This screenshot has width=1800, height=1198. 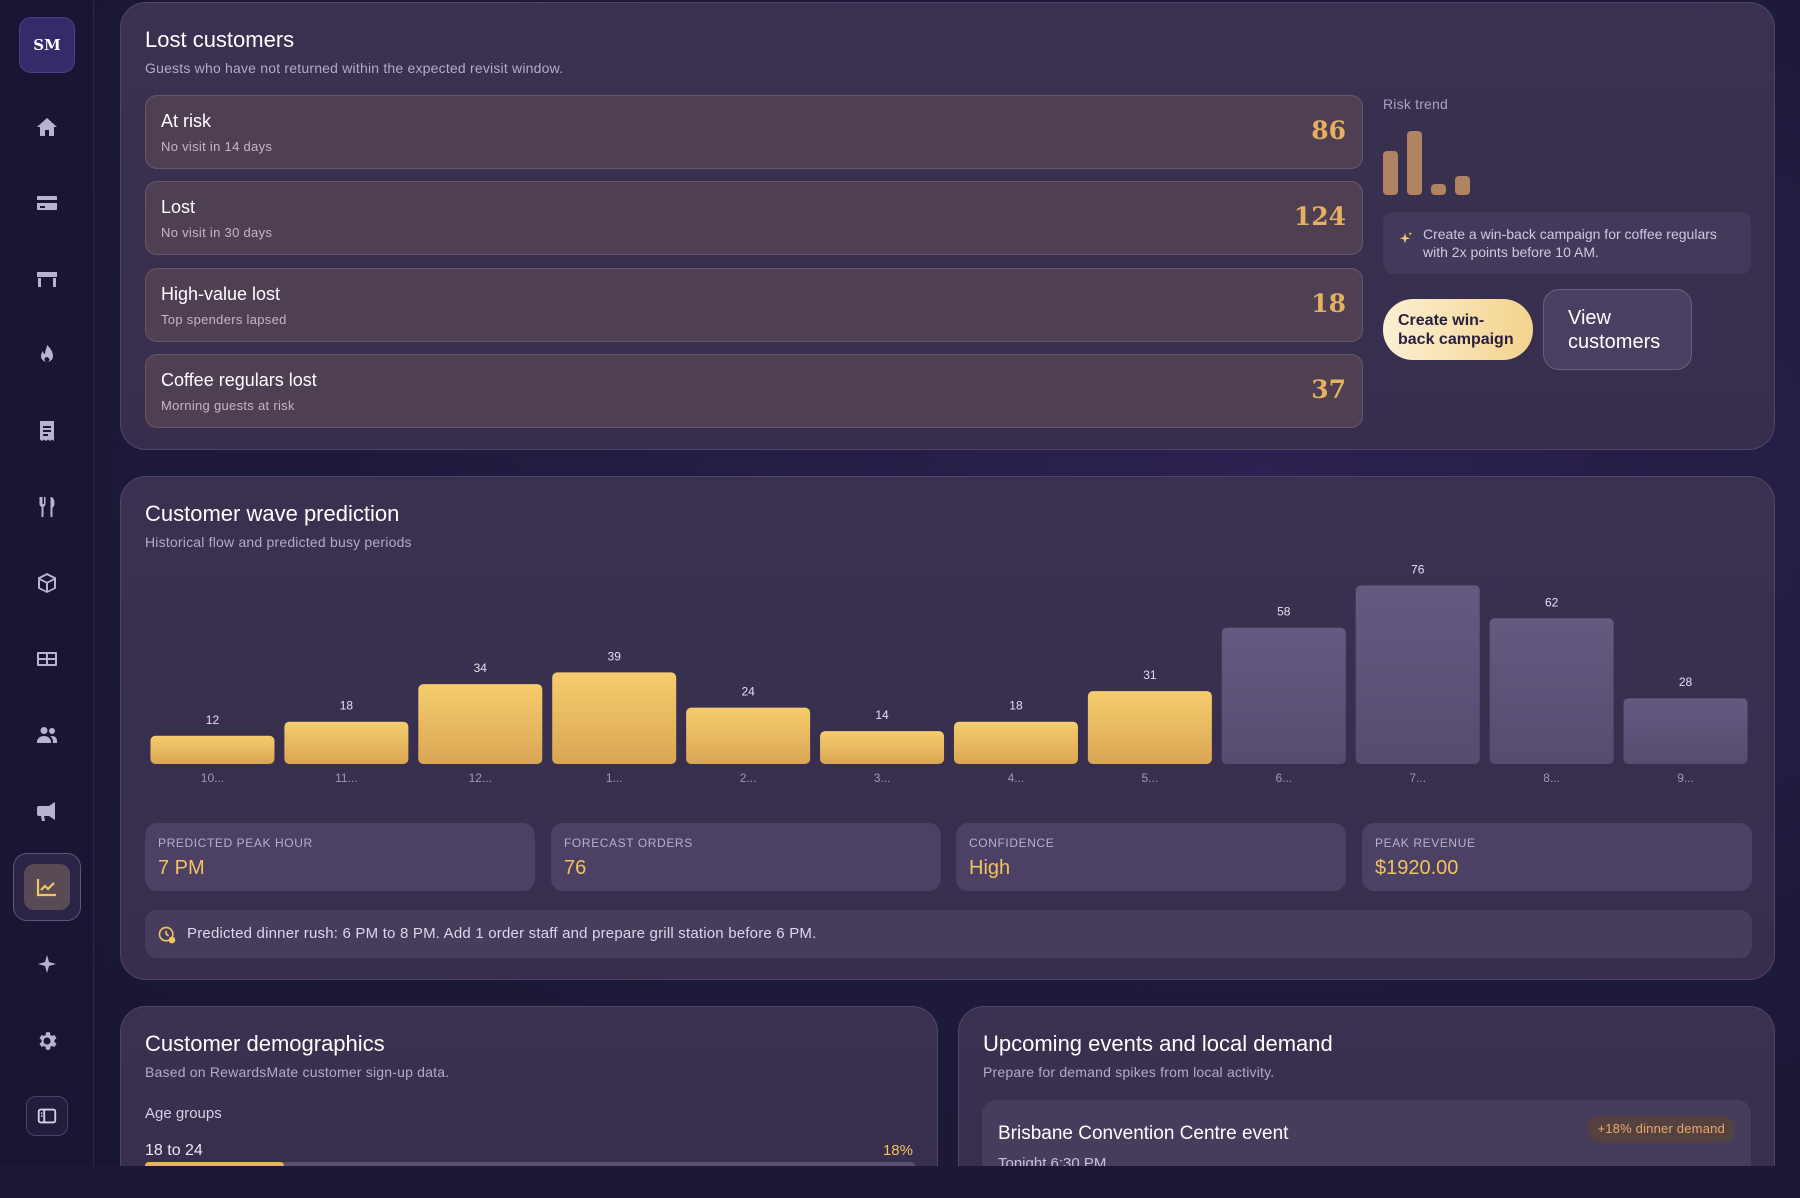 What do you see at coordinates (1416, 104) in the screenshot?
I see `risk-trend-label: Risk trend` at bounding box center [1416, 104].